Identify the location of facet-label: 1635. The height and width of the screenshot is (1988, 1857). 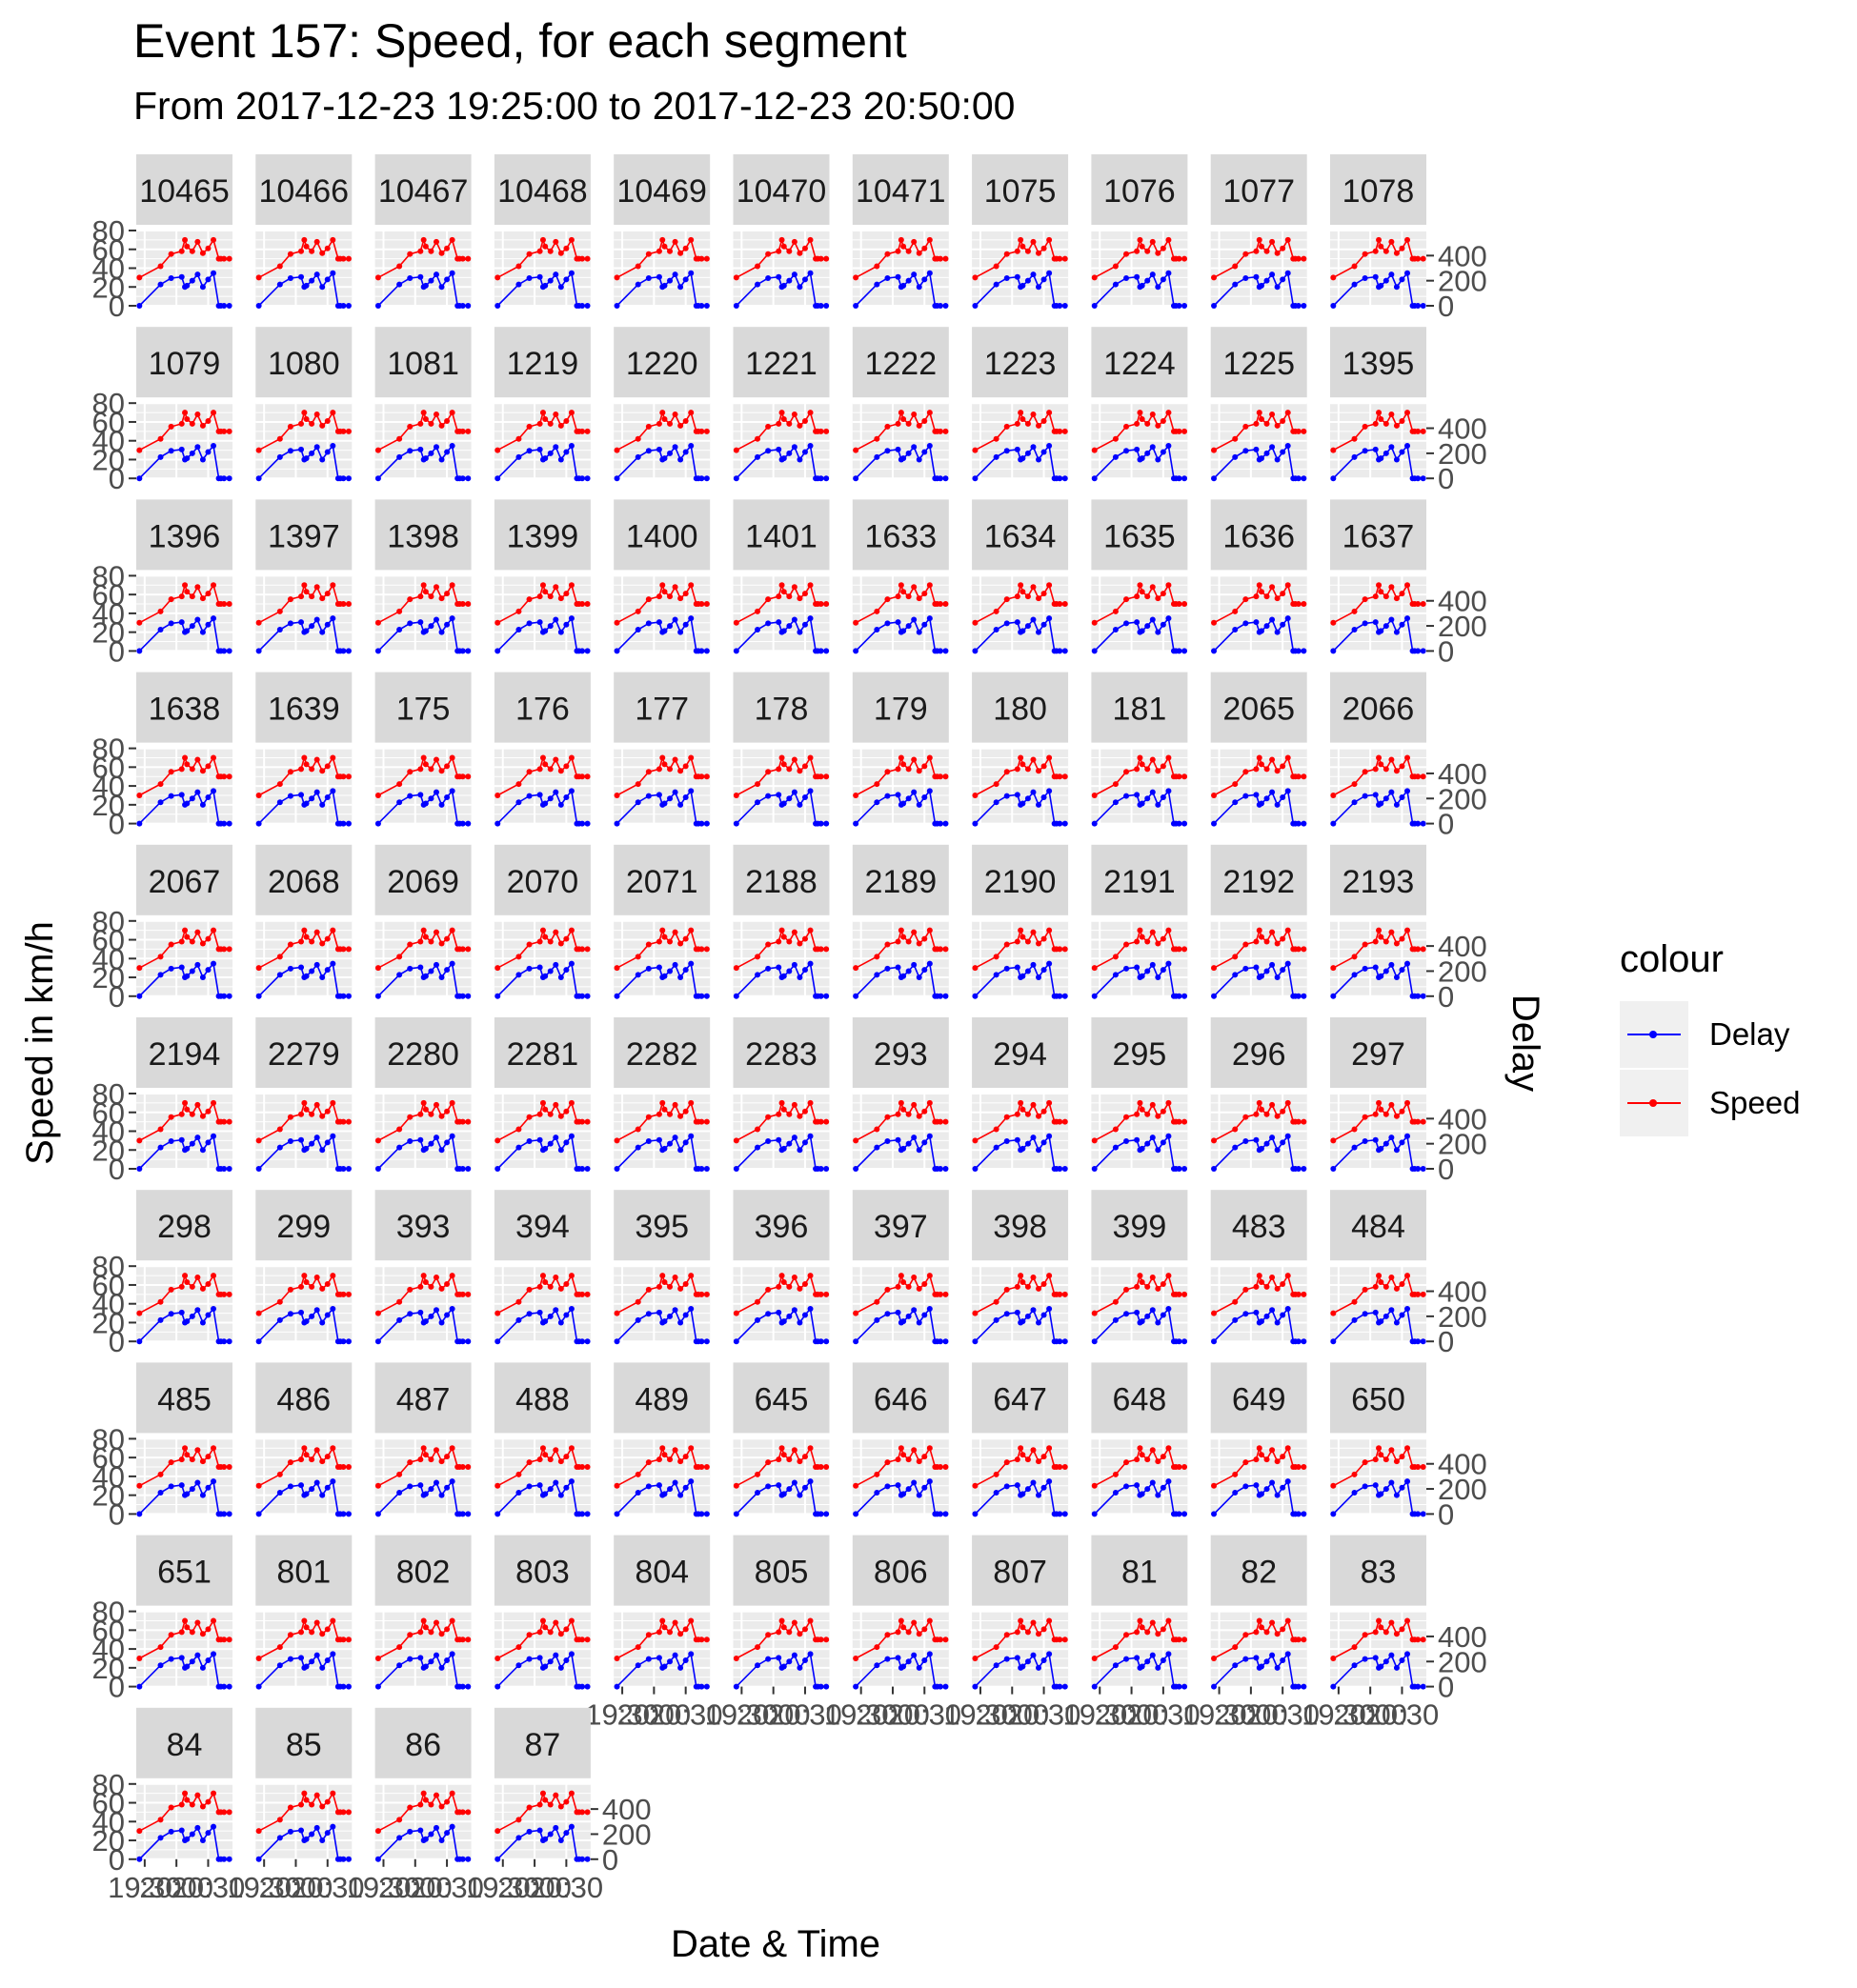
(1139, 536).